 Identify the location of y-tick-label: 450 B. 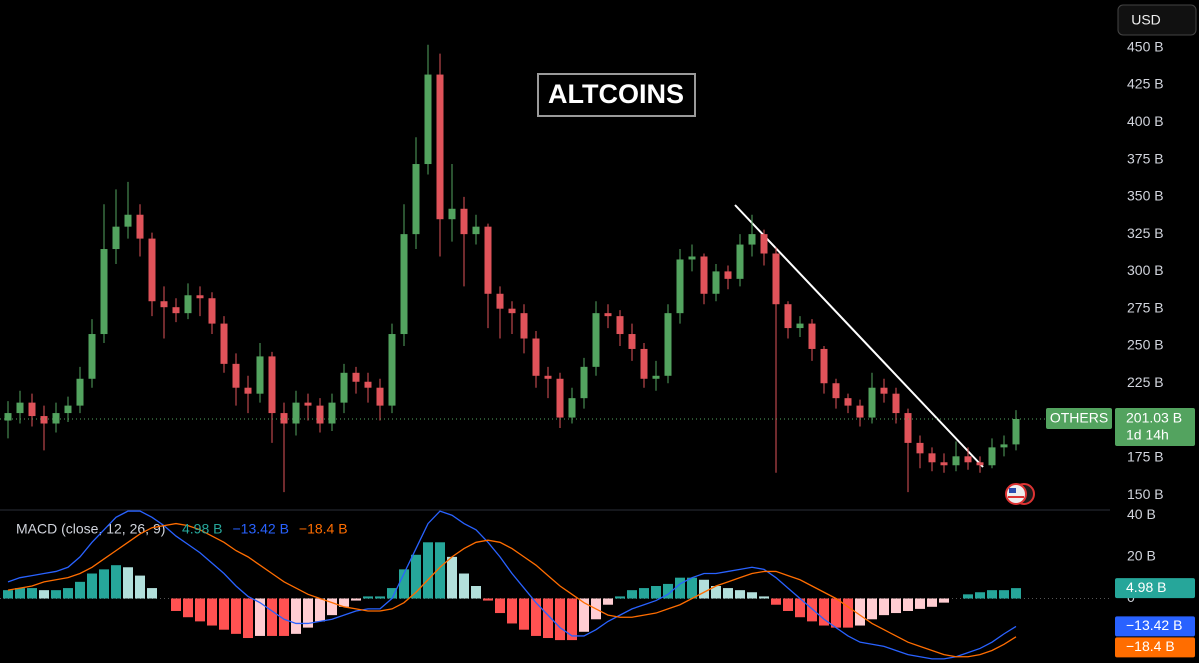
(1145, 46).